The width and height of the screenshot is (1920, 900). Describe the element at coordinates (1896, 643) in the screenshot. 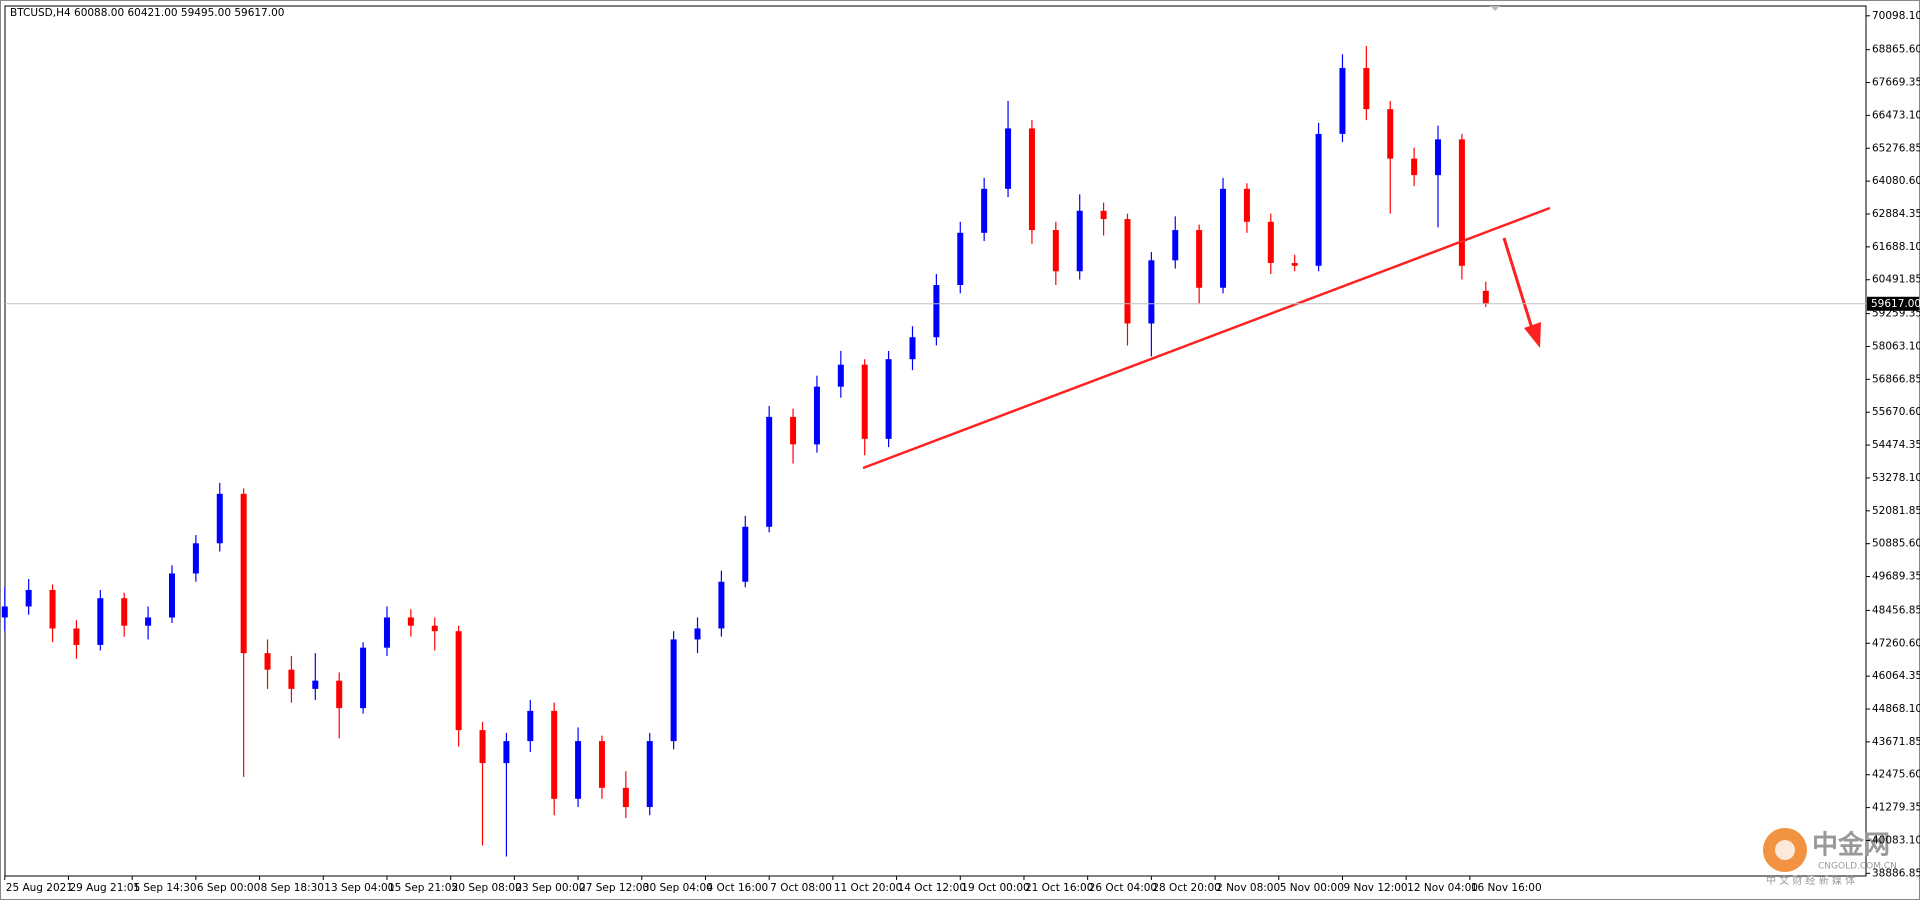

I see `y-tick-label: 47260.60` at that location.